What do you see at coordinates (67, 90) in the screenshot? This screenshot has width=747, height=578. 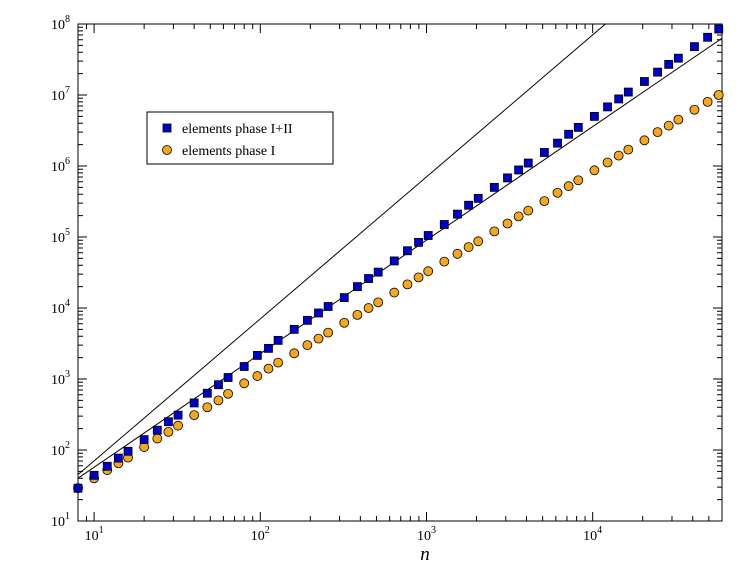 I see `y-tick-label-exponent: 7` at bounding box center [67, 90].